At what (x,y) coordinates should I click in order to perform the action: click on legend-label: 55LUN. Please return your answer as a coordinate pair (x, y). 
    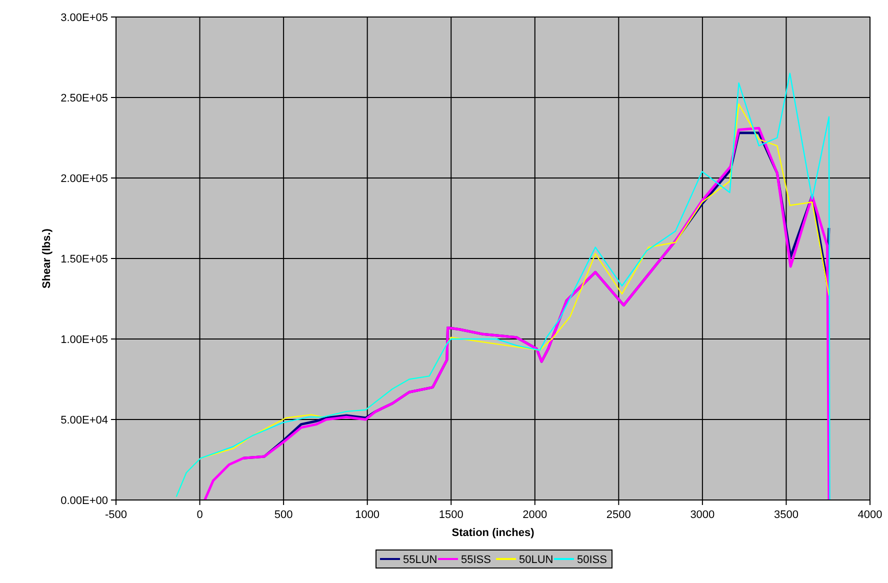
    Looking at the image, I should click on (420, 560).